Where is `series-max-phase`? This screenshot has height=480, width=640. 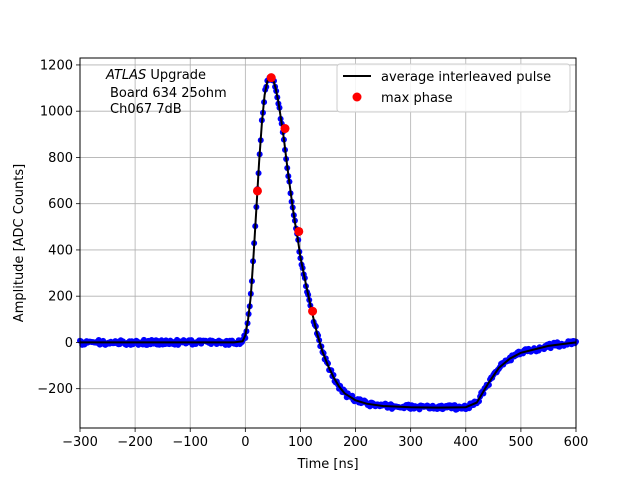 series-max-phase is located at coordinates (285, 194).